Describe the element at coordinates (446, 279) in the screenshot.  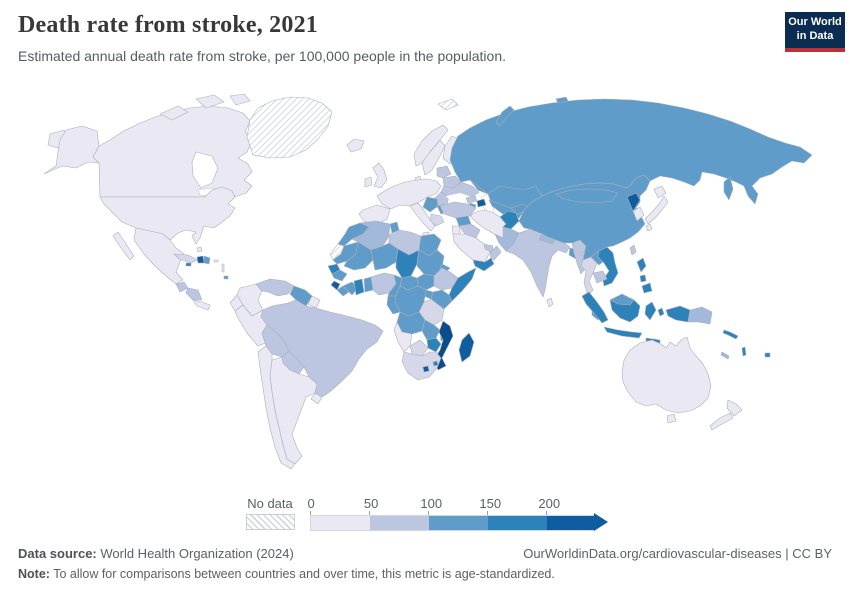
I see `country-ethiopia` at that location.